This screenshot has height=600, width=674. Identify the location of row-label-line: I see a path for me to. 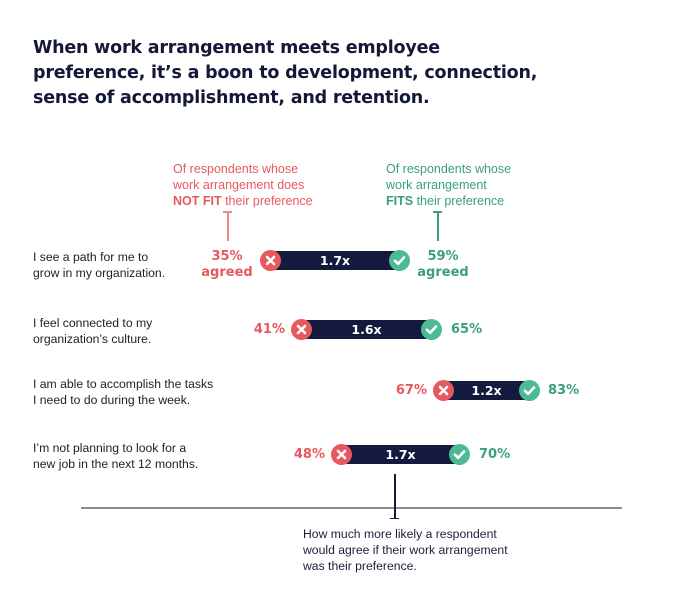
(91, 257).